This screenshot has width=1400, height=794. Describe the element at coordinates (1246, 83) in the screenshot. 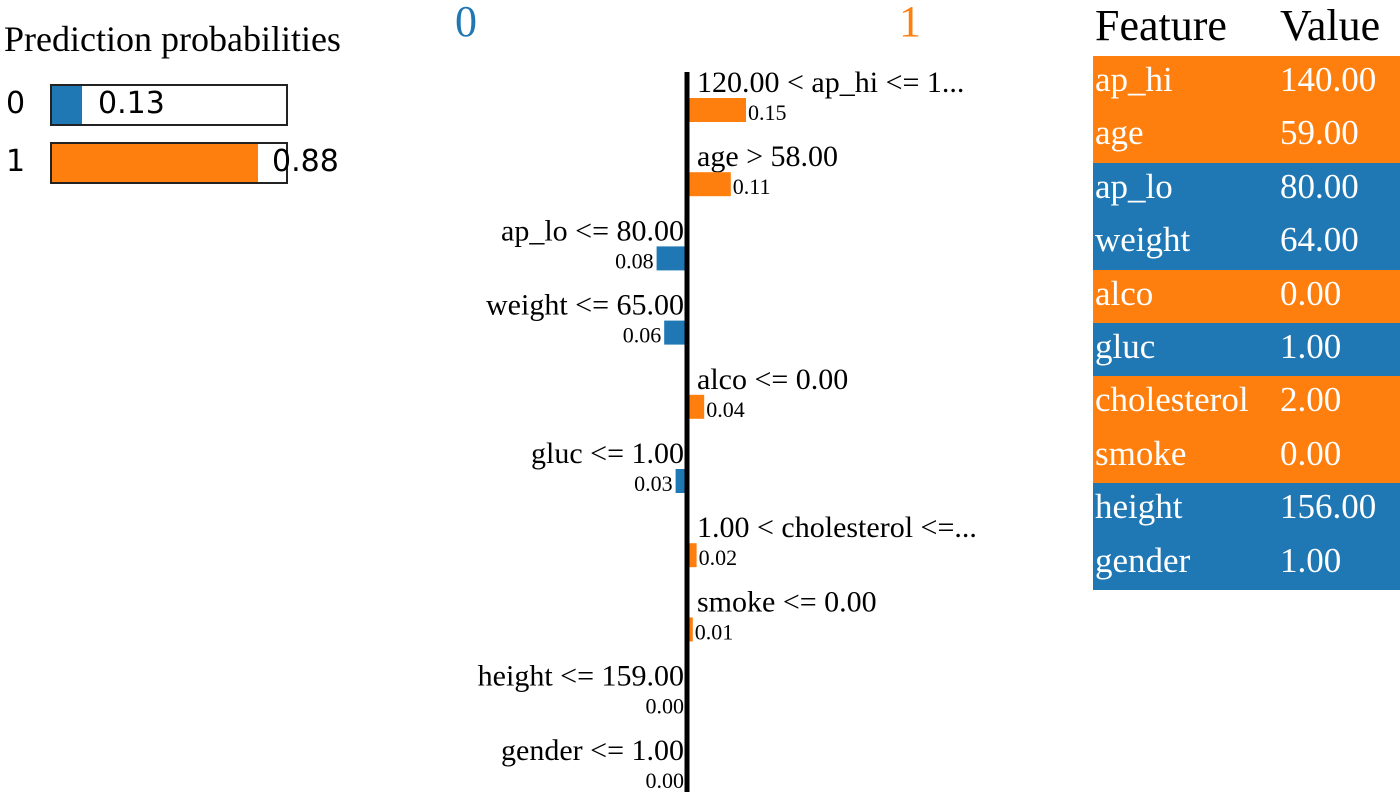

I see `table-row: ap_hi 140.00` at that location.